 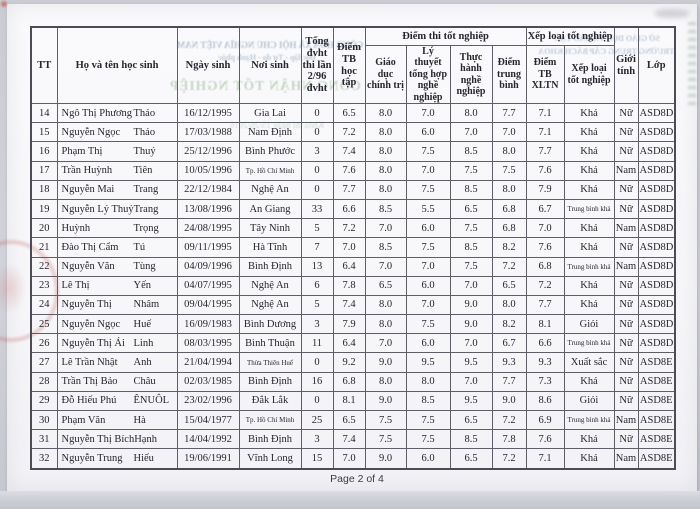 I want to click on given-name-text: Huế, so click(x=142, y=324).